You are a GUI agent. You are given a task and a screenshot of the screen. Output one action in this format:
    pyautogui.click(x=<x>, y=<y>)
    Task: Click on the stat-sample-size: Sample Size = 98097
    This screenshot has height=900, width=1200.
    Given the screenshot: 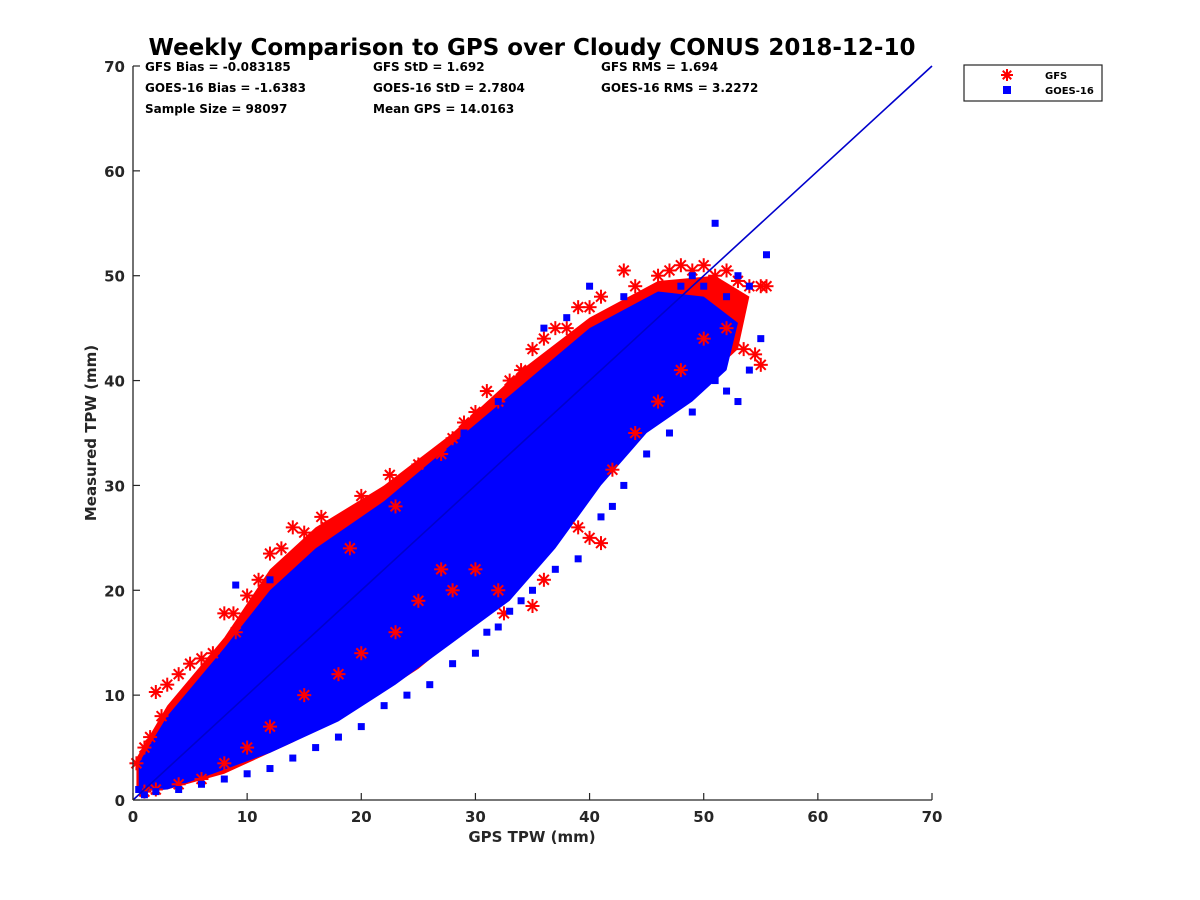 What is the action you would take?
    pyautogui.click(x=216, y=109)
    